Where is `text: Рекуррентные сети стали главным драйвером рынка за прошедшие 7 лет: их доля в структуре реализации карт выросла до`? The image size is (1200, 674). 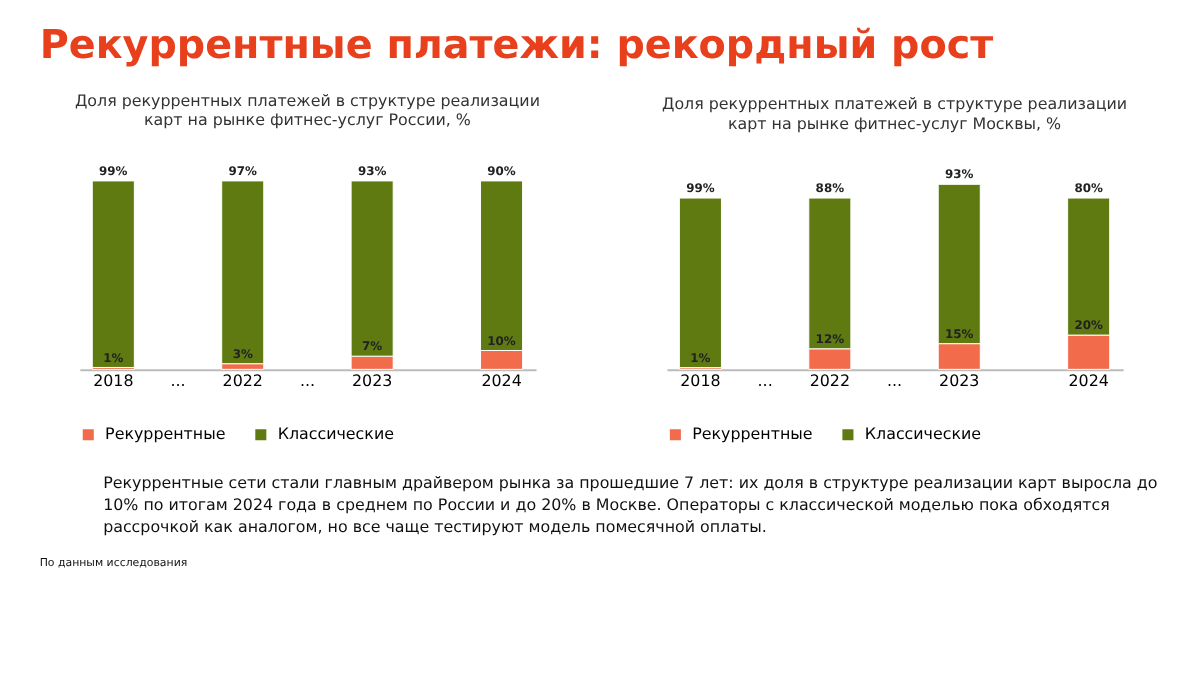
text: Рекуррентные сети стали главным драйвером рынка за прошедшие 7 лет: их доля в структуре реализации карт выросла до is located at coordinates (630, 483).